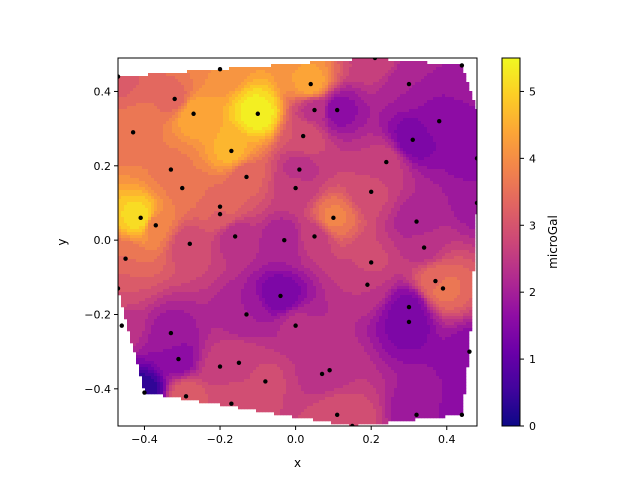 This screenshot has height=484, width=640. I want to click on y-axis: −0.4 −0.2 0.0 0.2 0.4, so click(101, 240).